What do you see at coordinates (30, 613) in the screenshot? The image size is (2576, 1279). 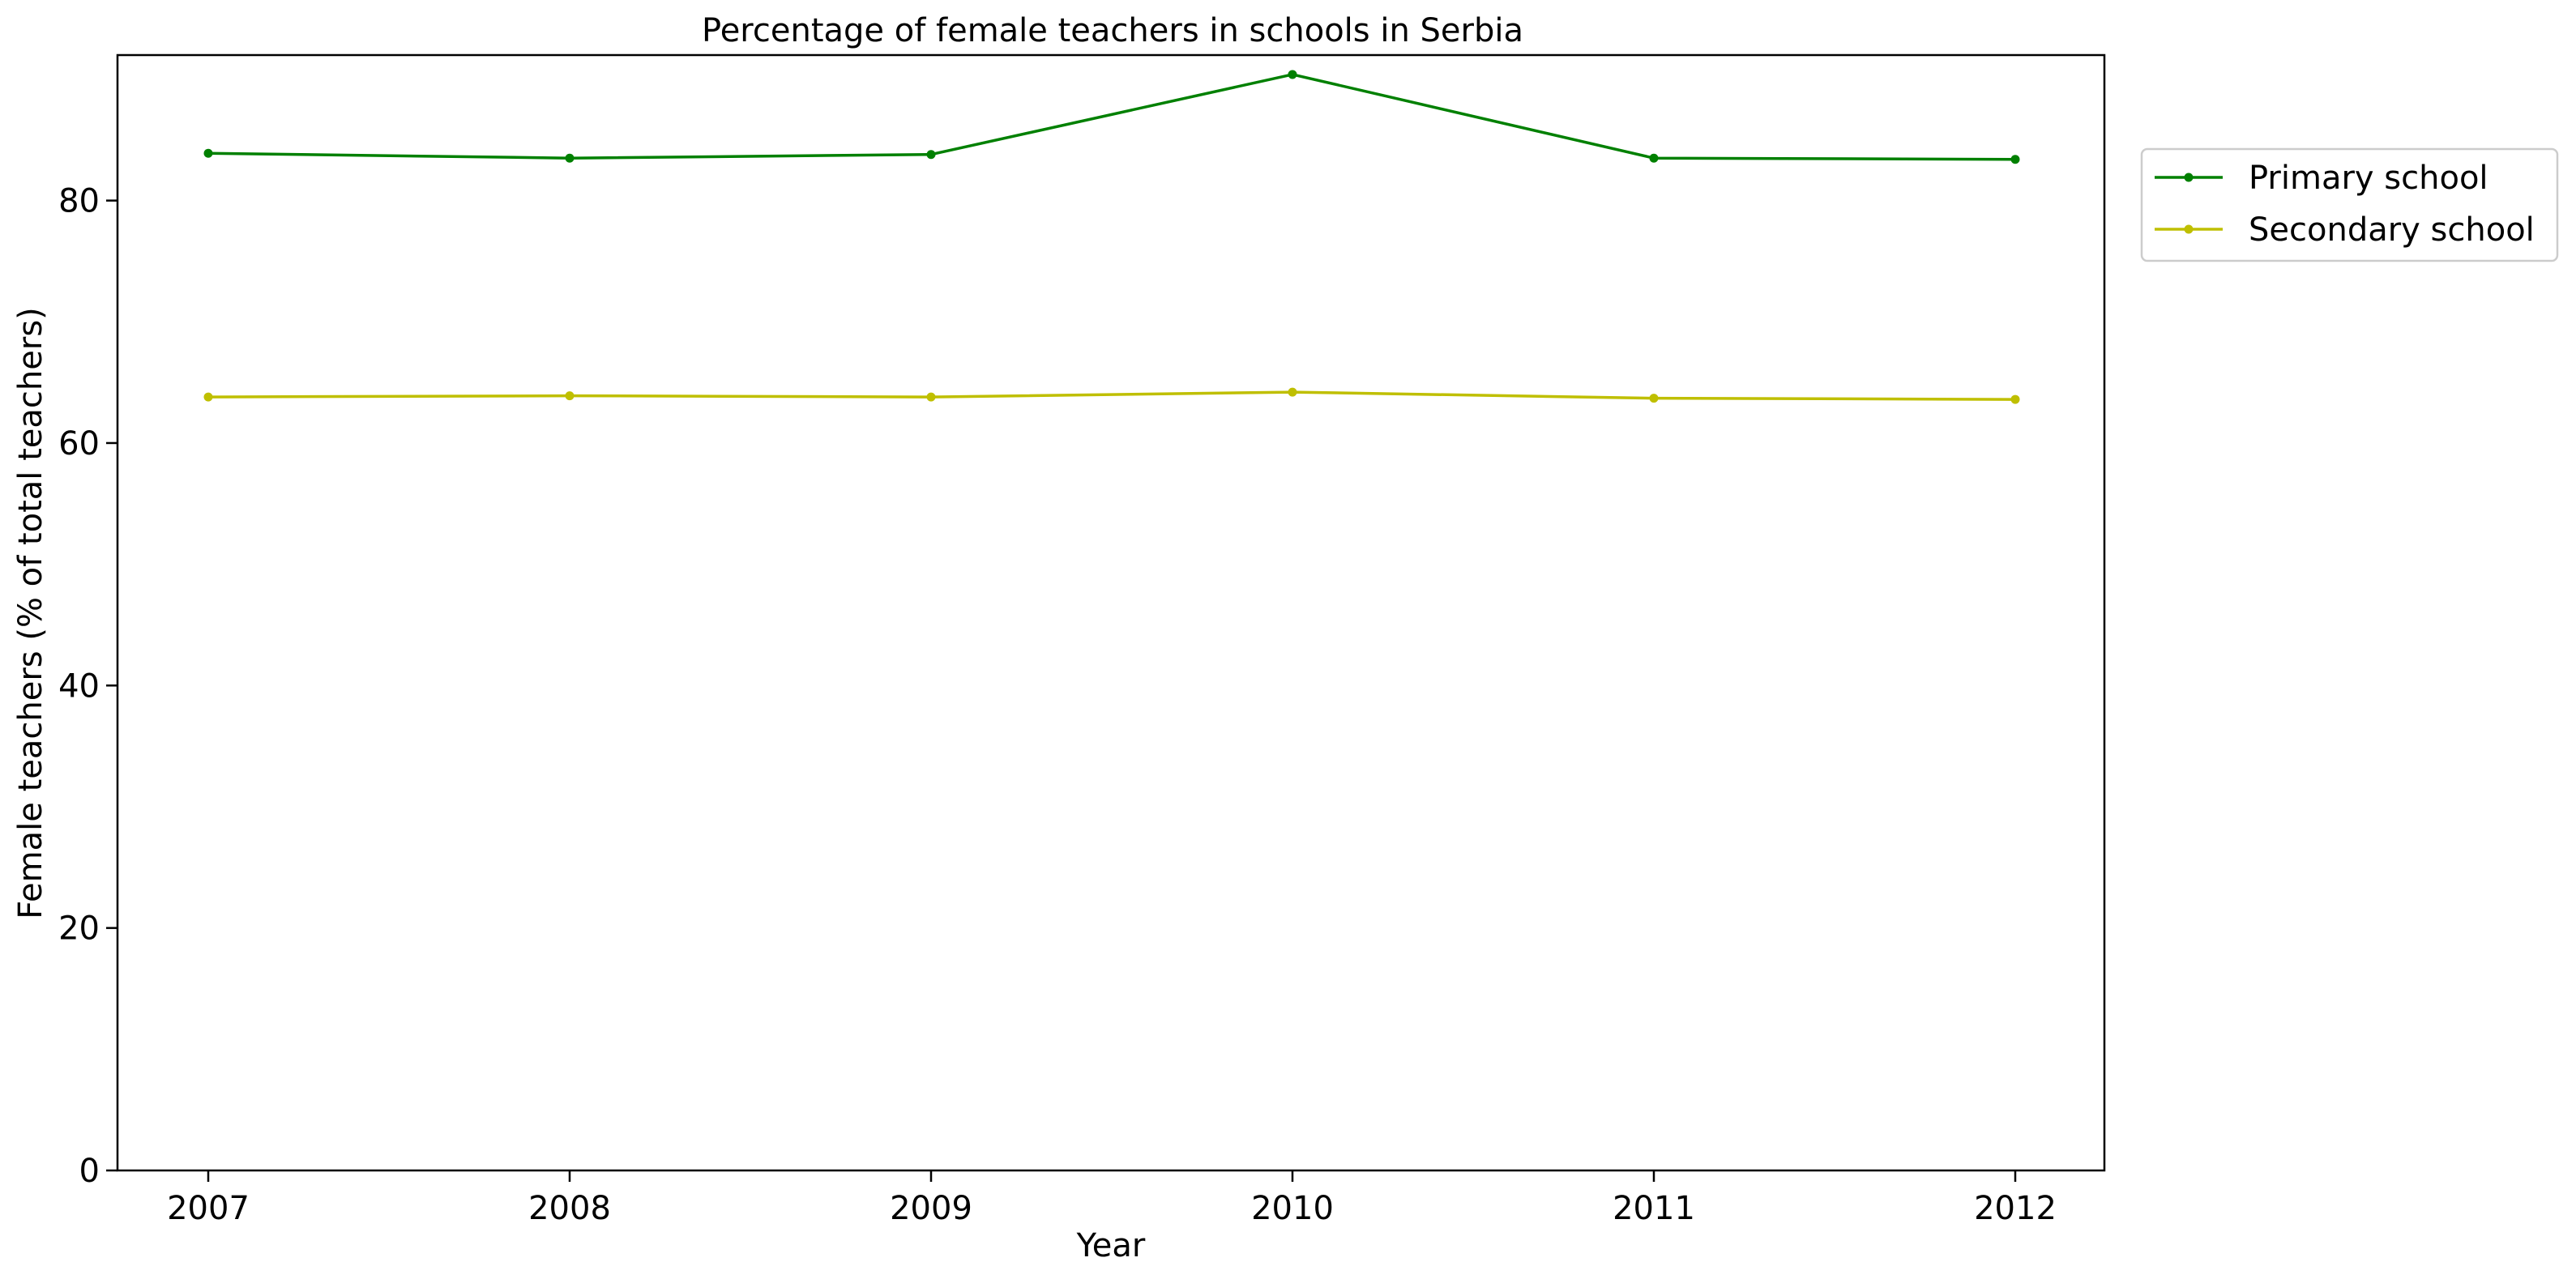 I see `y-axis-label: Female teachers (% of total teachers)` at bounding box center [30, 613].